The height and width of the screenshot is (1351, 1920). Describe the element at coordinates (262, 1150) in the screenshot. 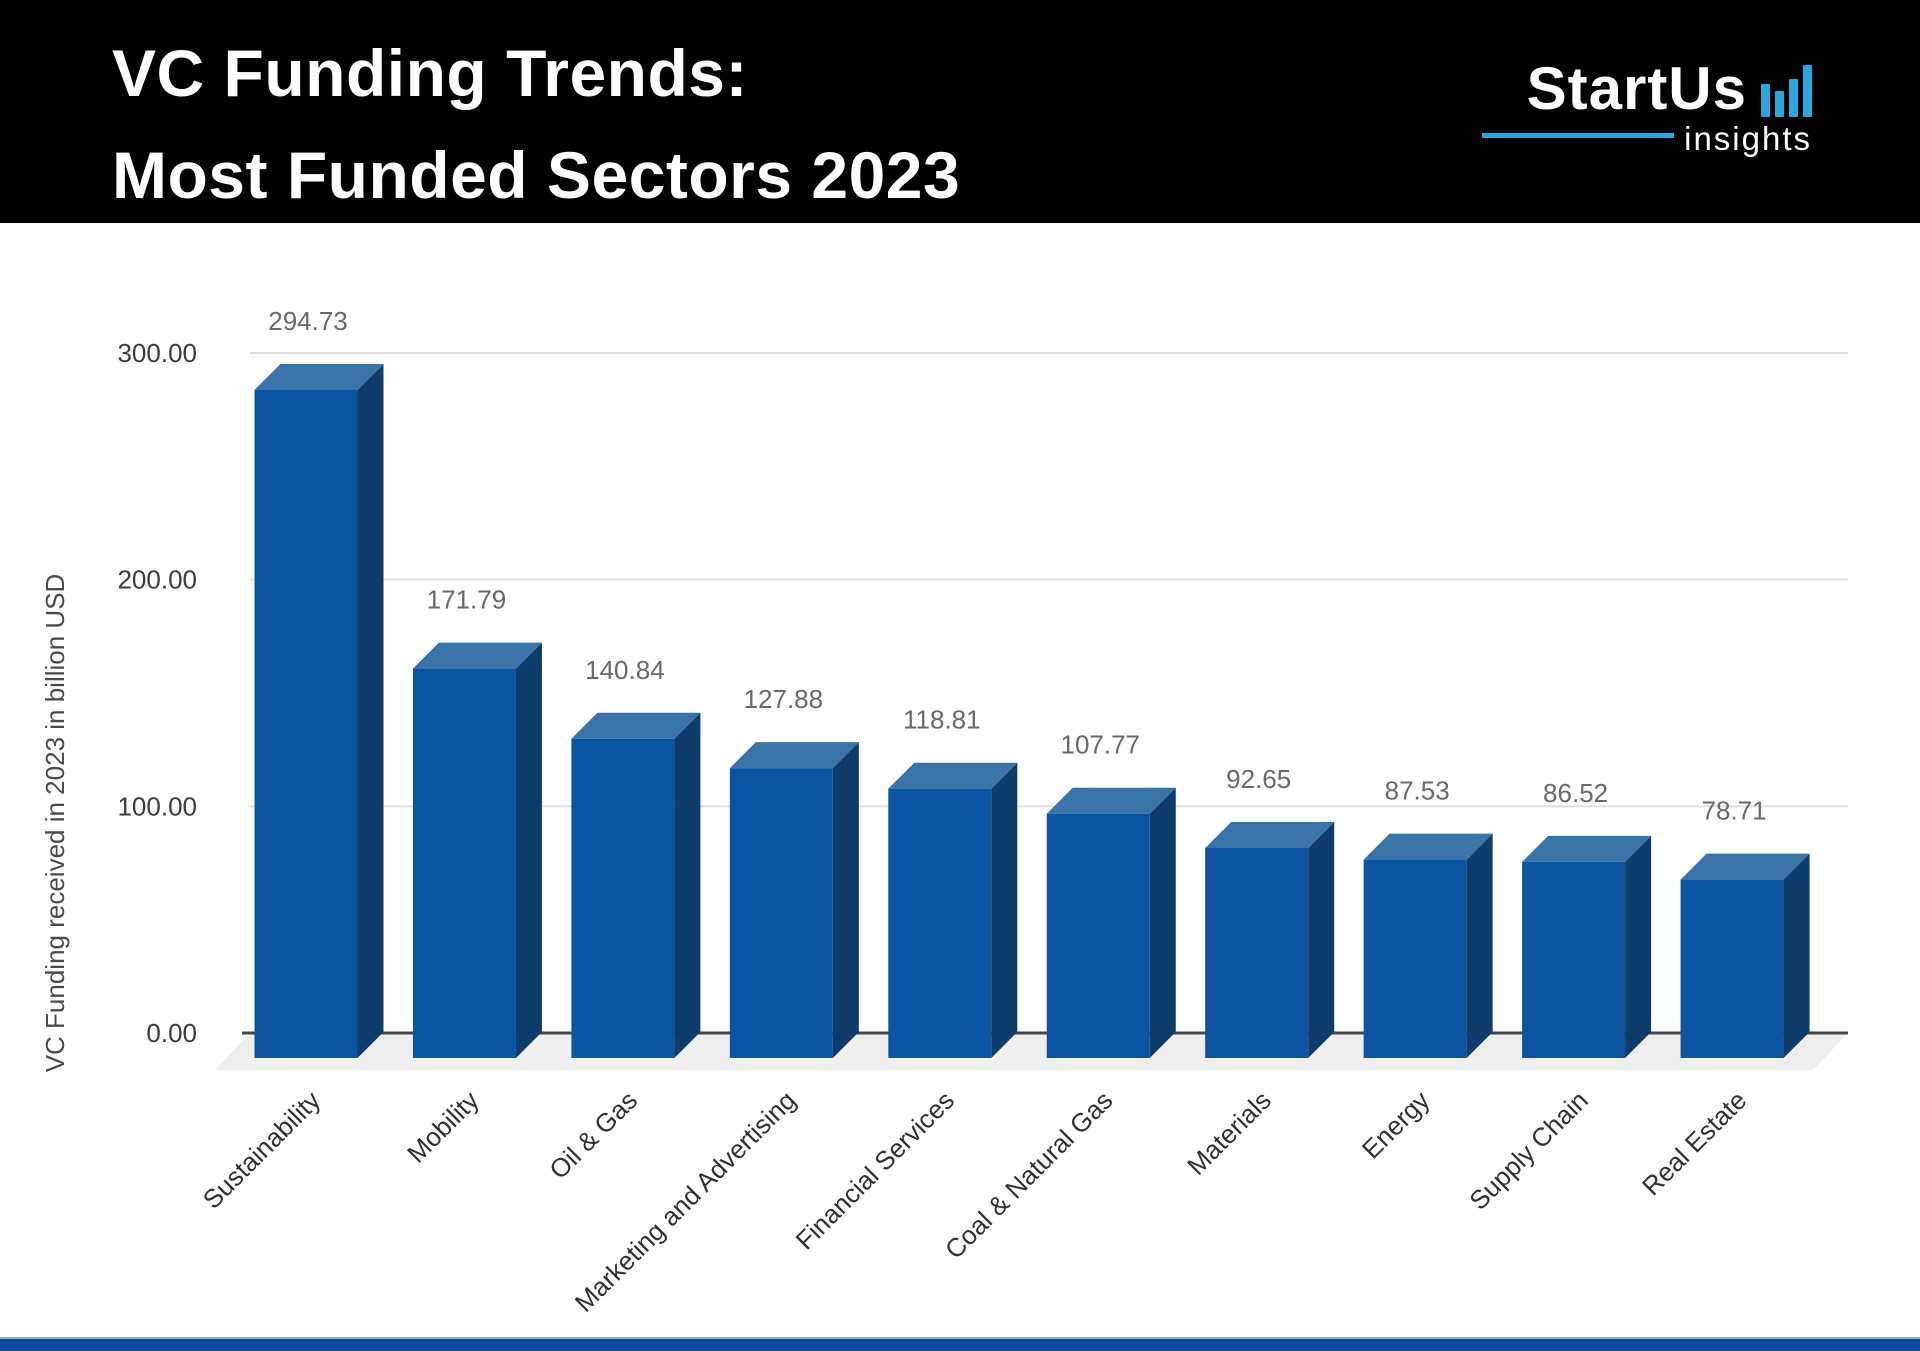

I see `category-label-1: Sustainability` at that location.